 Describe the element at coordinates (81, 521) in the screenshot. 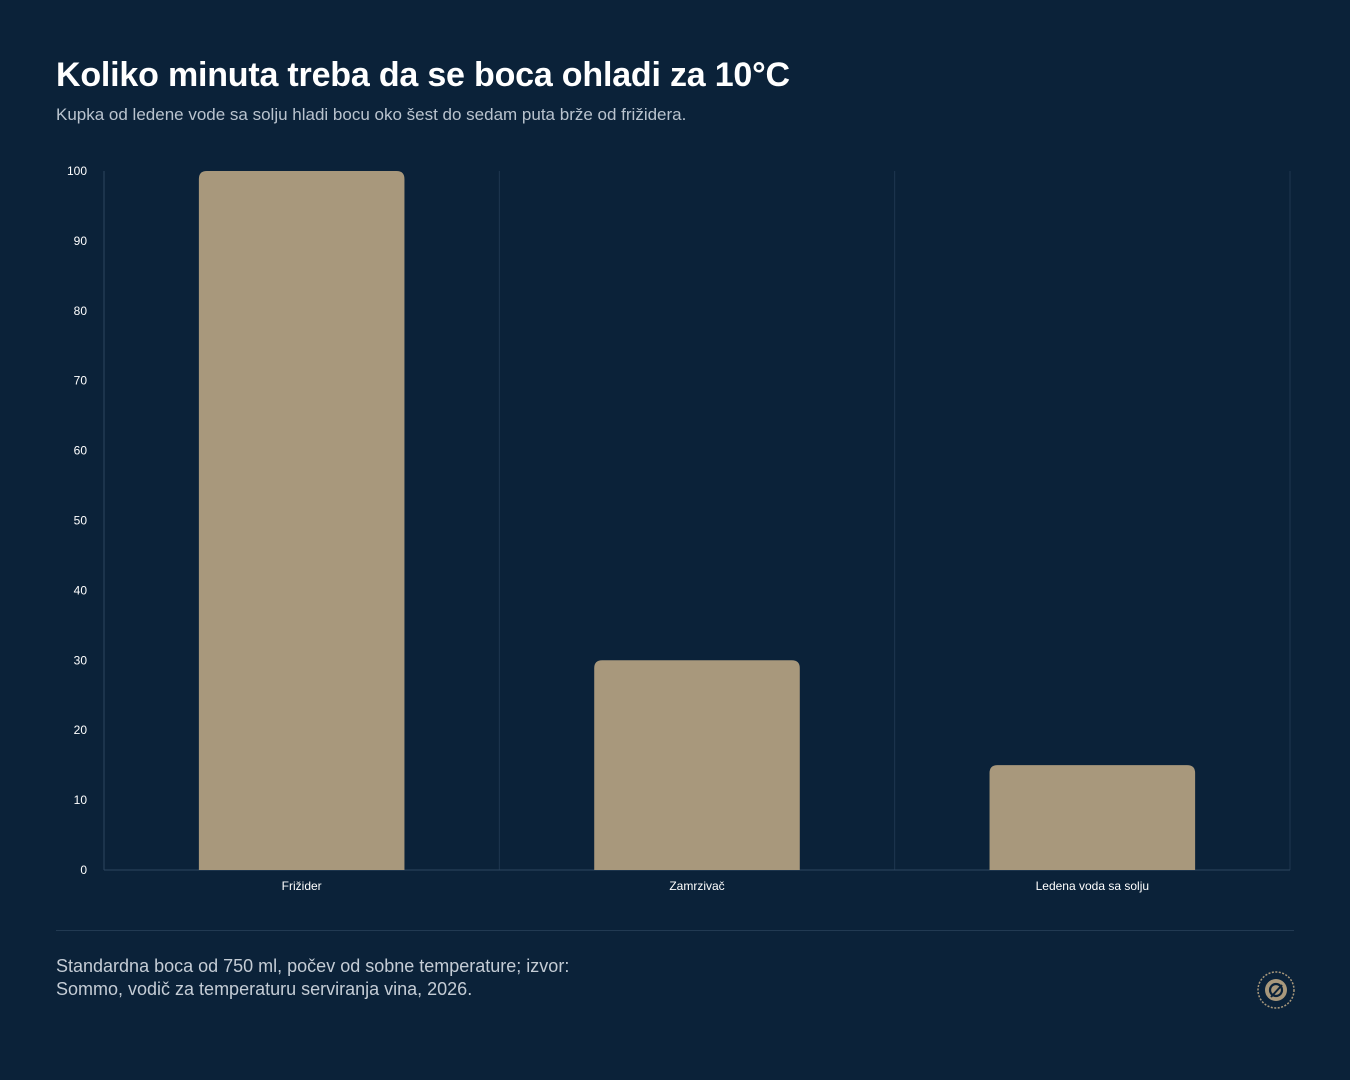

I see `y-tick-label: 50` at that location.